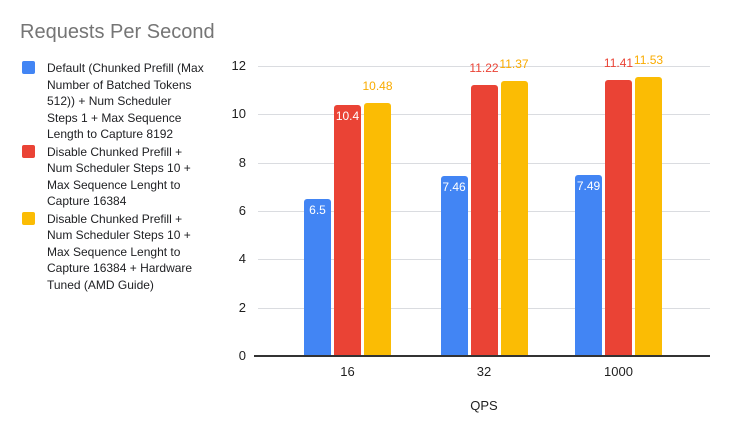 The image size is (731, 433). I want to click on y-axis-labels: 0 2 4 6 8 10 12, so click(223, 210).